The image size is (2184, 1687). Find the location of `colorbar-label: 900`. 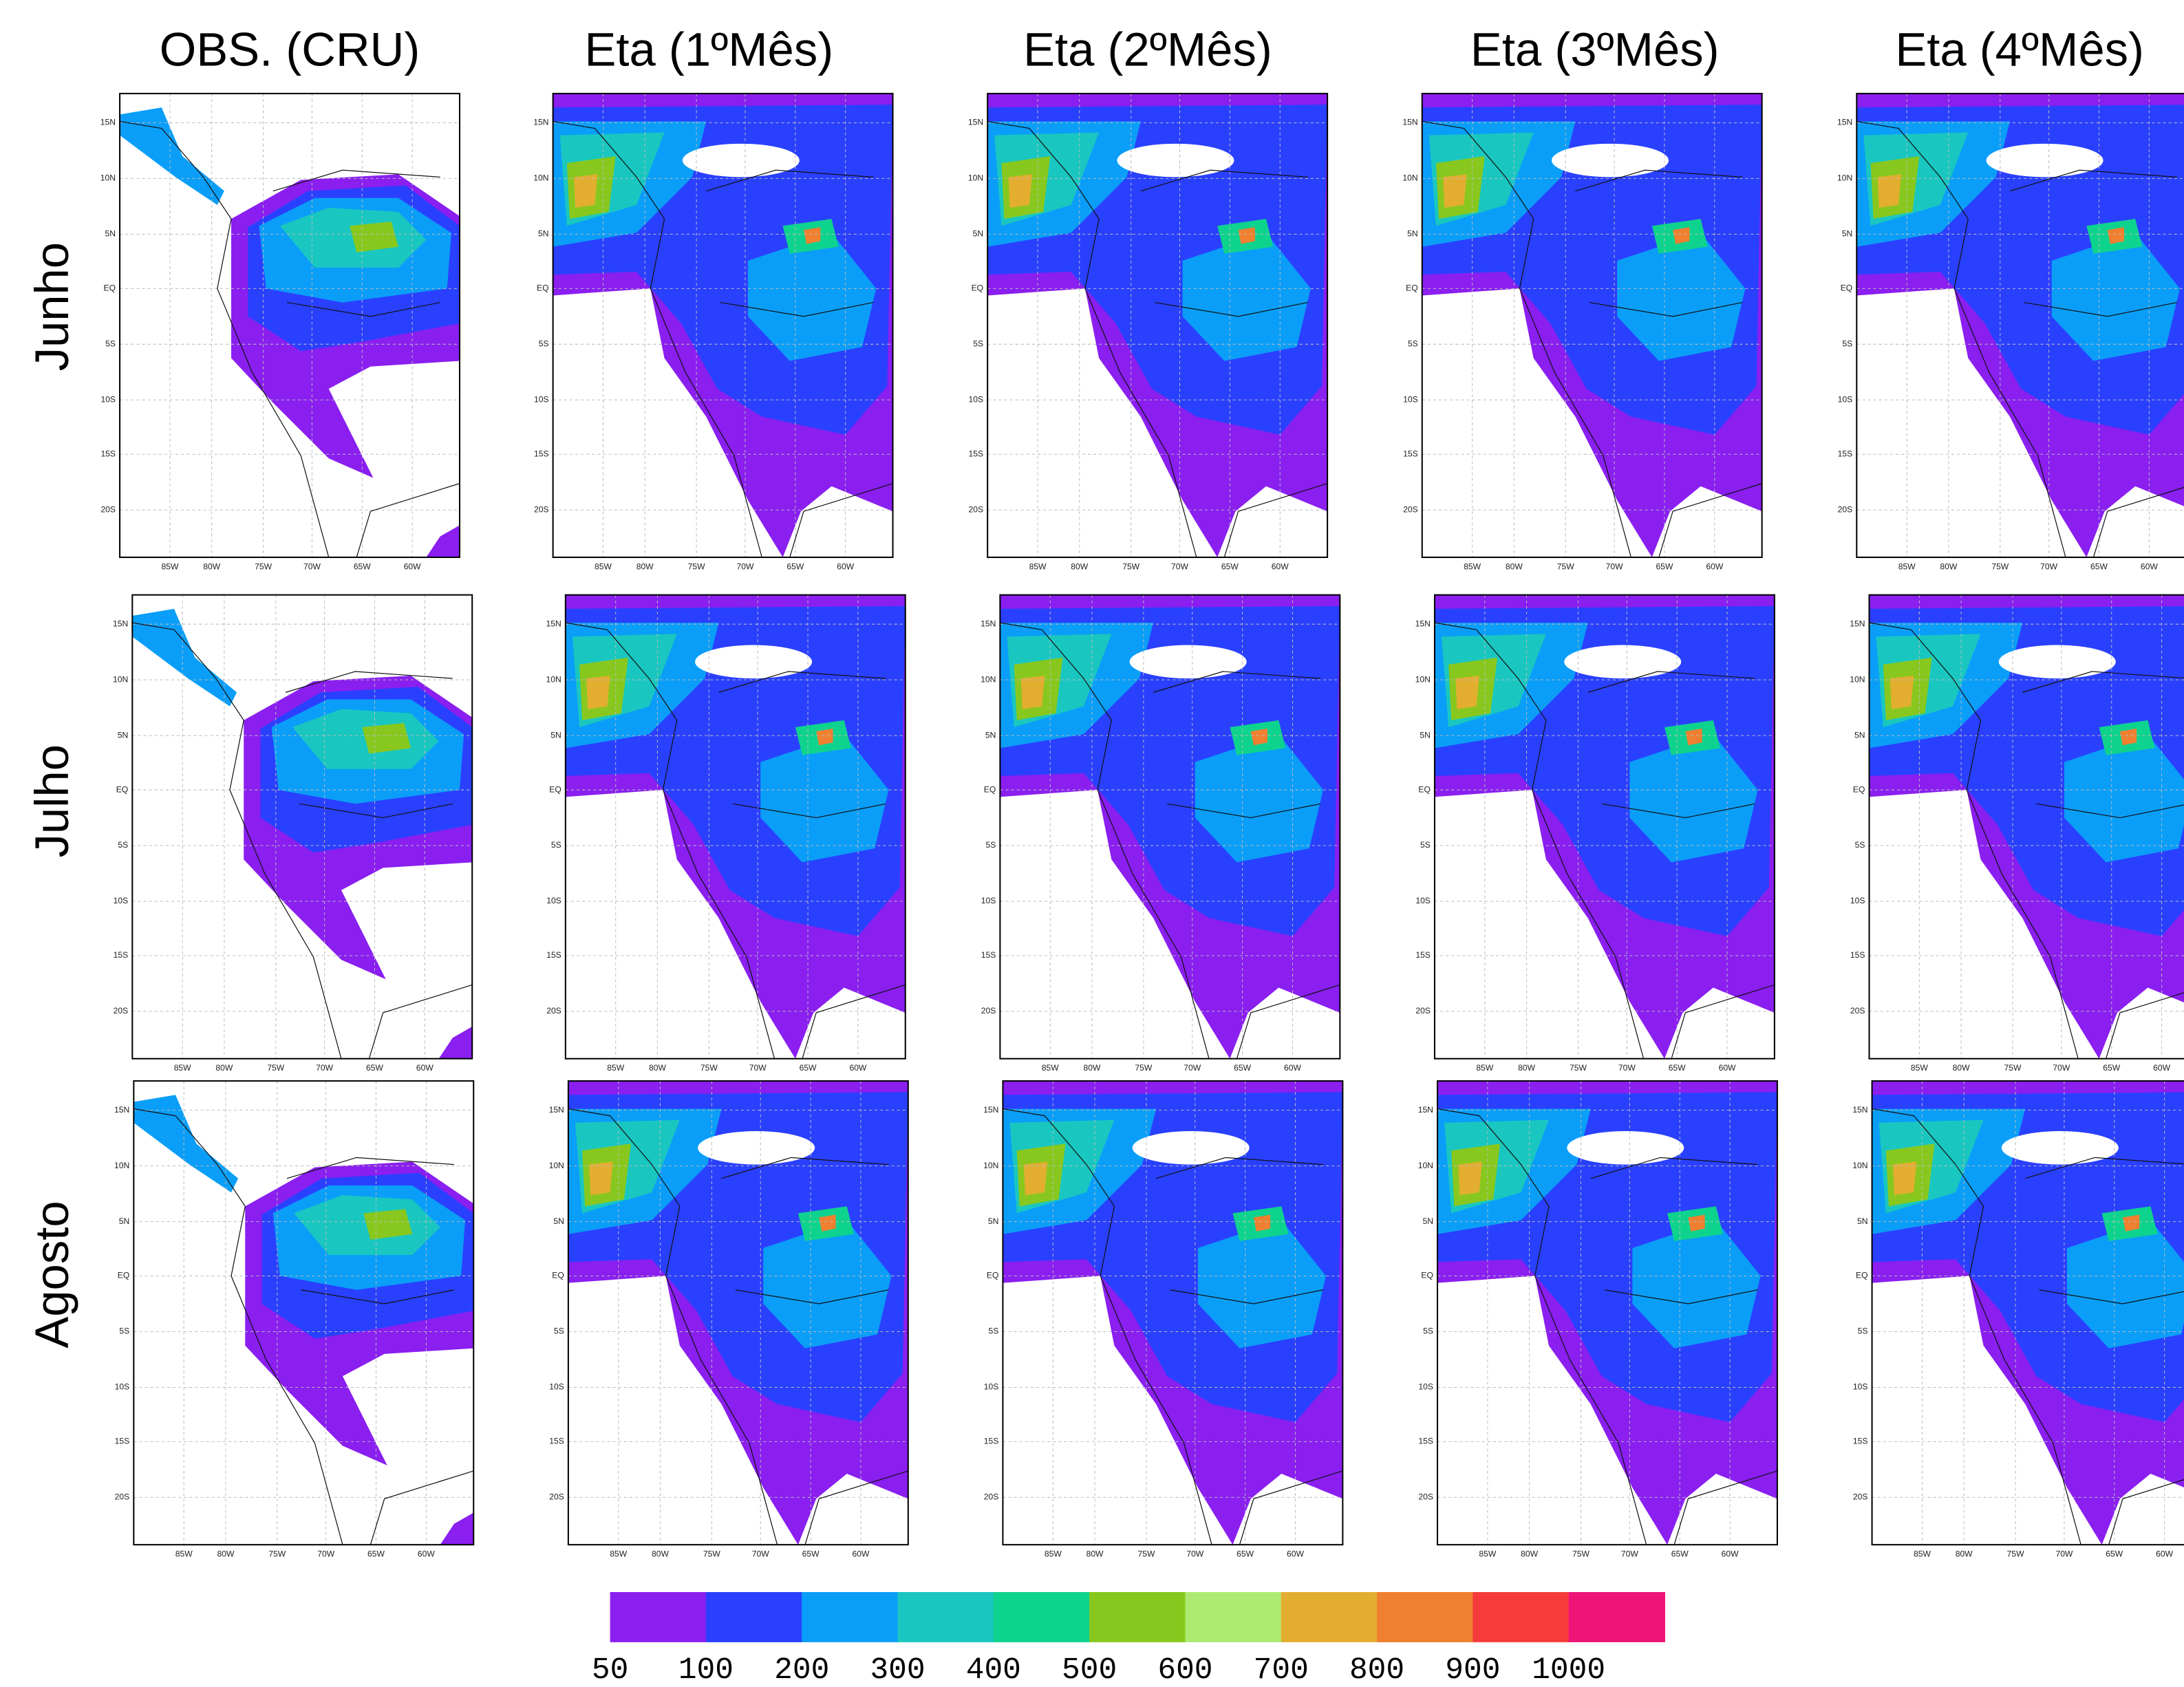

colorbar-label: 900 is located at coordinates (1472, 1670).